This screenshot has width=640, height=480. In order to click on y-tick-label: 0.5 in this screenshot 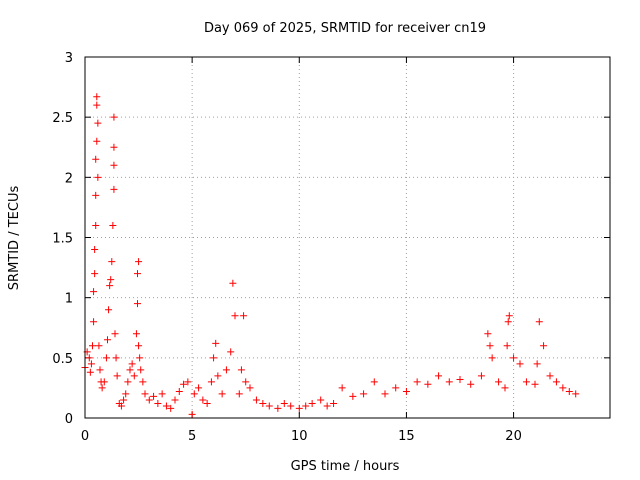, I will do `click(62, 359)`.